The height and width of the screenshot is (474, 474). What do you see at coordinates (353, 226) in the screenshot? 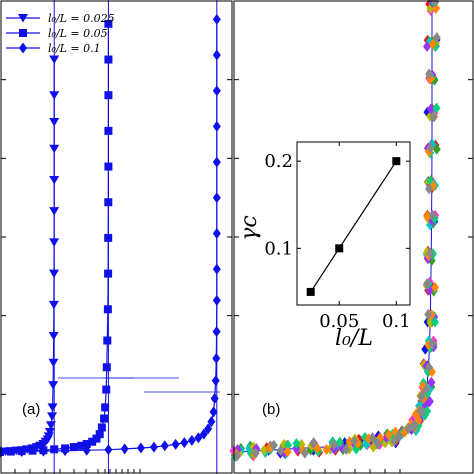
I see `inset-plot-area` at bounding box center [353, 226].